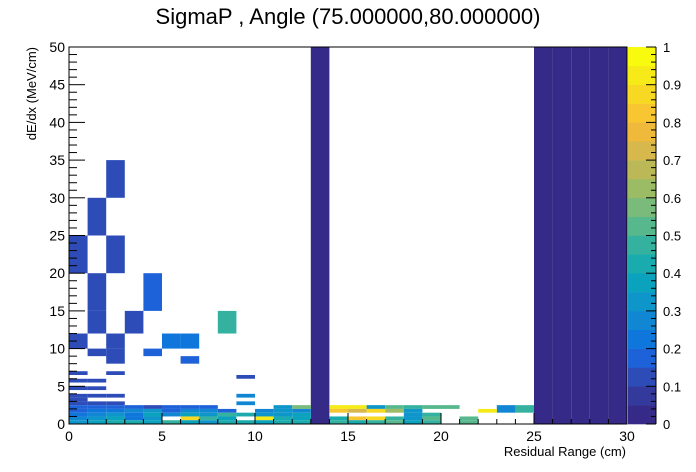 This screenshot has height=472, width=696. Describe the element at coordinates (672, 273) in the screenshot. I see `palette-tick-label: 0.4` at that location.